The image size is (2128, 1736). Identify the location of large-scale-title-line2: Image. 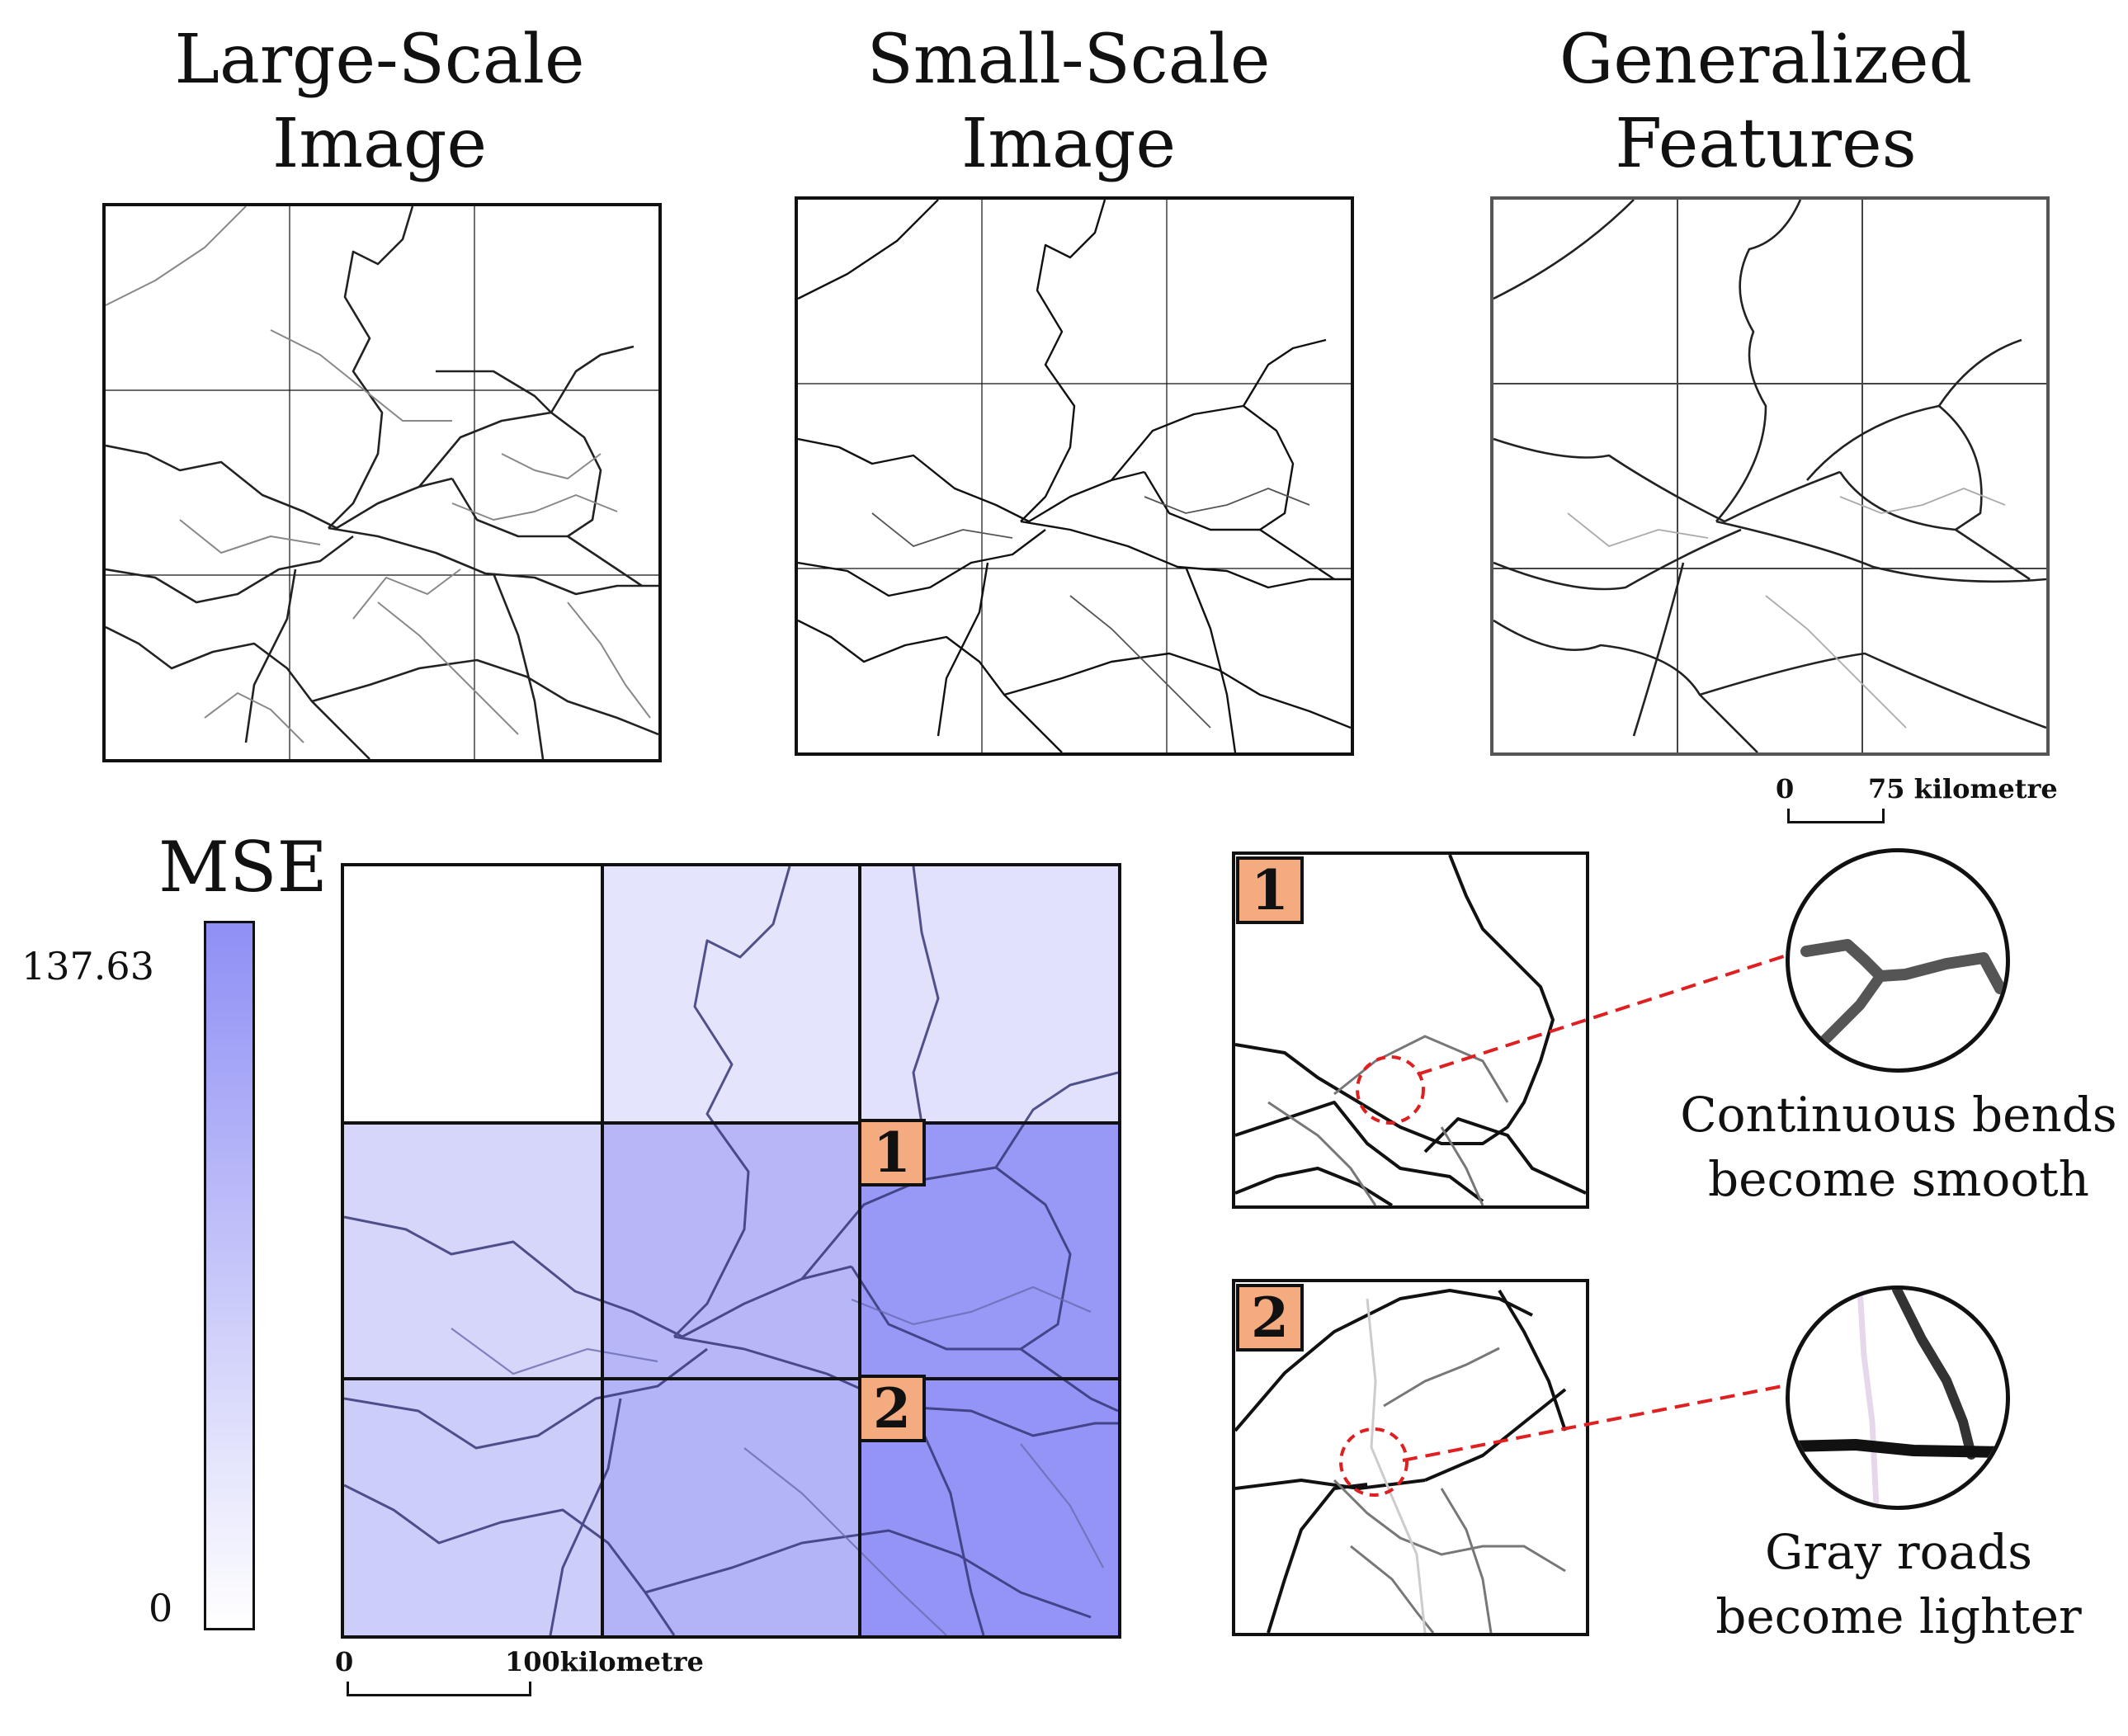
(379, 144).